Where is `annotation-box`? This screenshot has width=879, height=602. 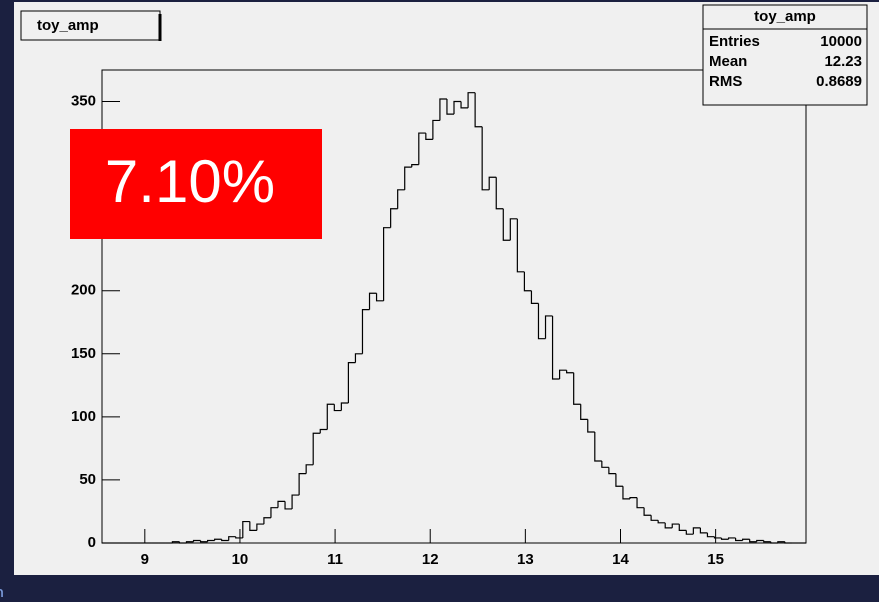
annotation-box is located at coordinates (196, 184).